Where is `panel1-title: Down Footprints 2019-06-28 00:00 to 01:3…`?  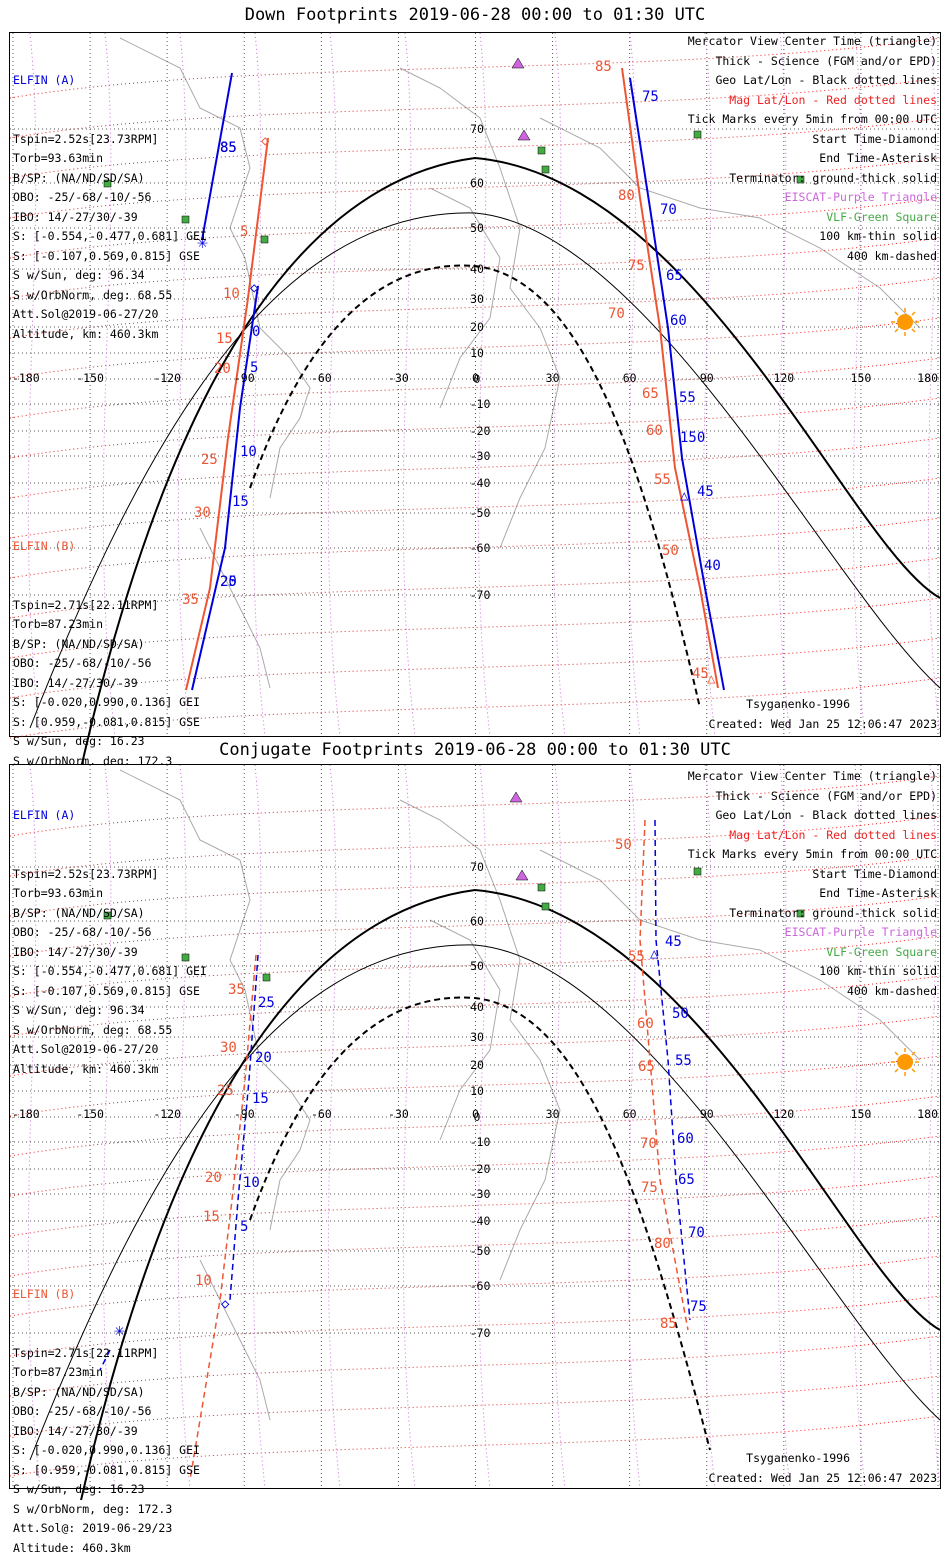
panel1-title: Down Footprints 2019-06-28 00:00 to 01:3… is located at coordinates (475, 15).